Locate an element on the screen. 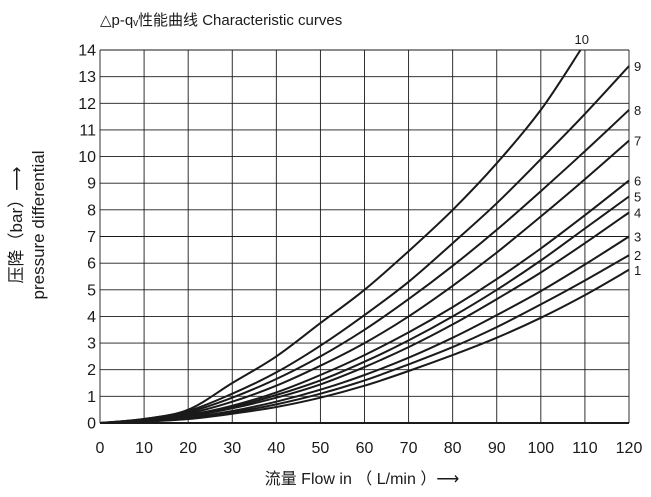 Image resolution: width=651 pixels, height=497 pixels. y-tick-label-7: 7 is located at coordinates (91, 237).